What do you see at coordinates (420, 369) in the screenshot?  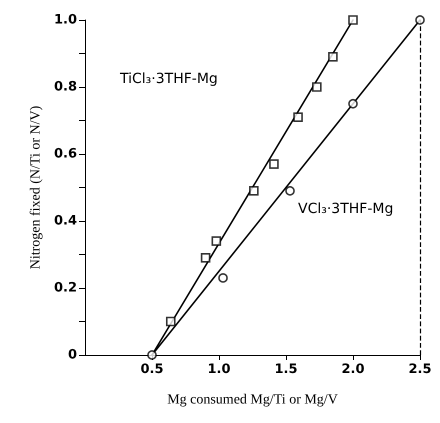 I see `x-tick-label: 2.5` at bounding box center [420, 369].